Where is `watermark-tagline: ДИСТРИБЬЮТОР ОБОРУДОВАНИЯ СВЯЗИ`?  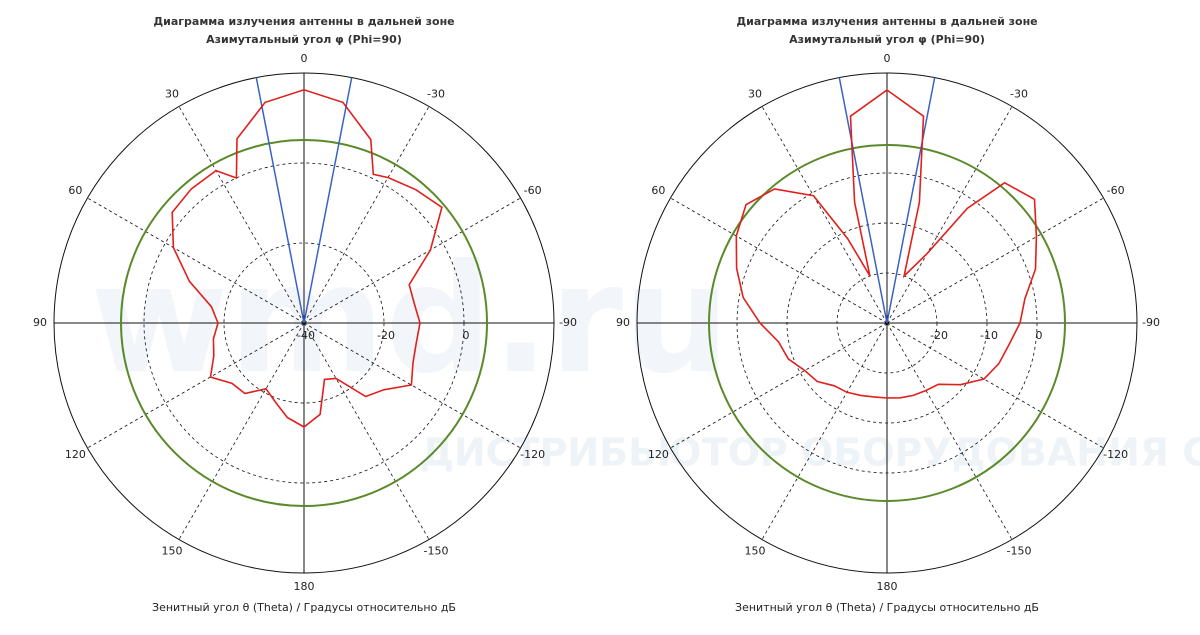
watermark-tagline: ДИСТРИБЬЮТОР ОБОРУДОВАНИЯ СВЯЗИ is located at coordinates (810, 453).